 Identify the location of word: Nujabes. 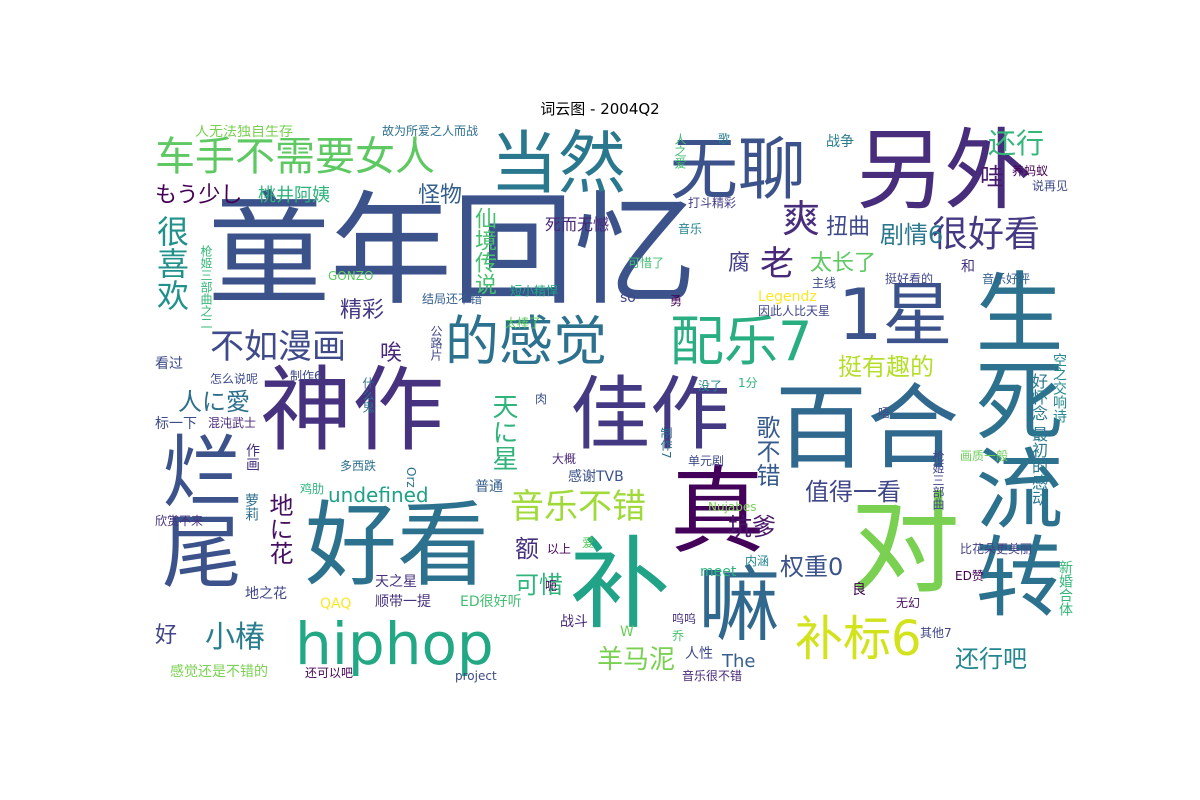
(732, 507).